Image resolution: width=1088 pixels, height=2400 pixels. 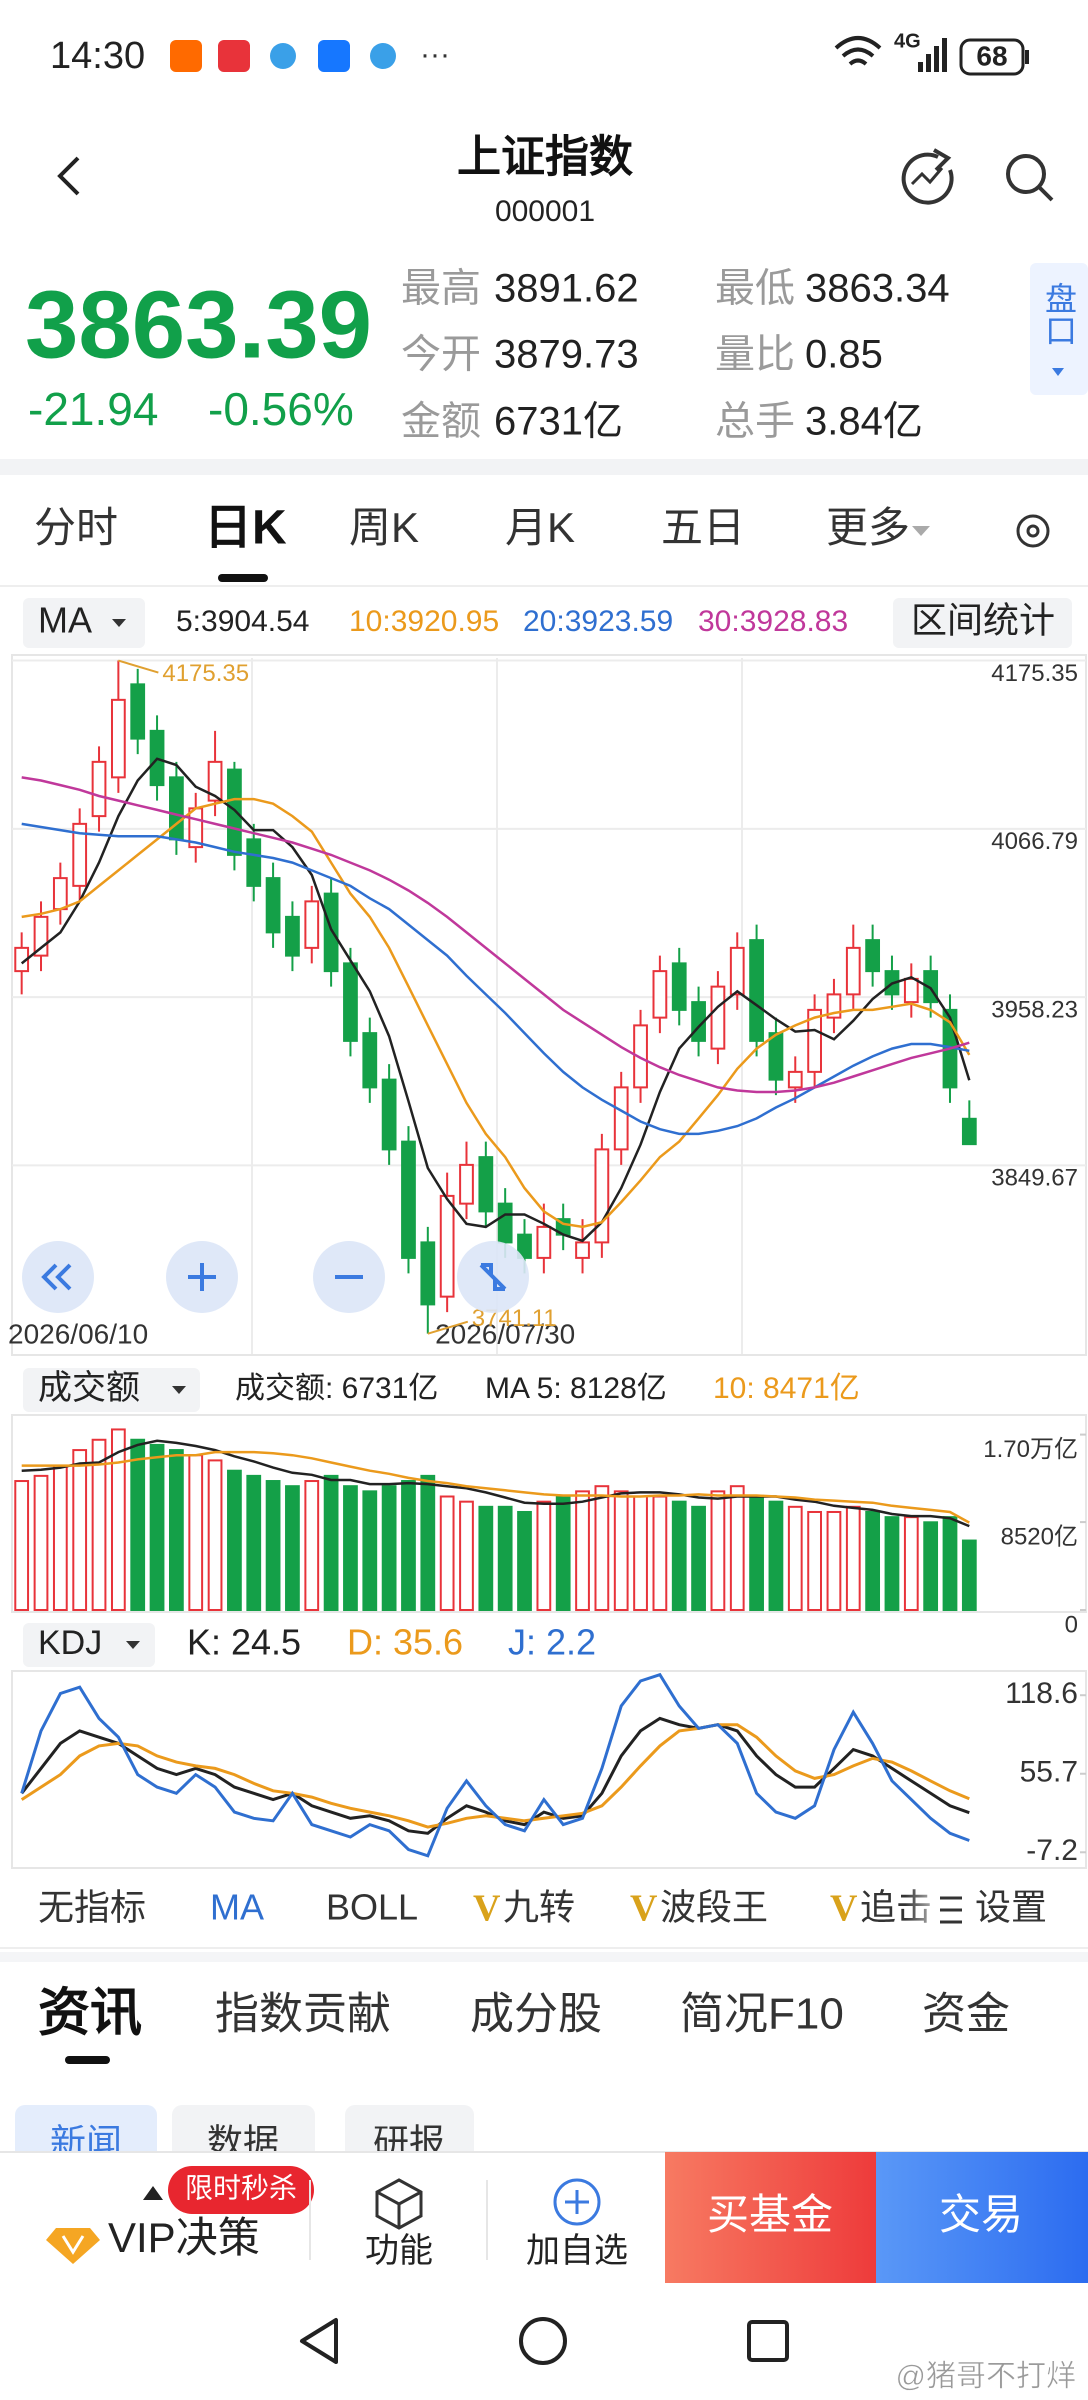 What do you see at coordinates (384, 527) in the screenshot?
I see `period-tab: 周K` at bounding box center [384, 527].